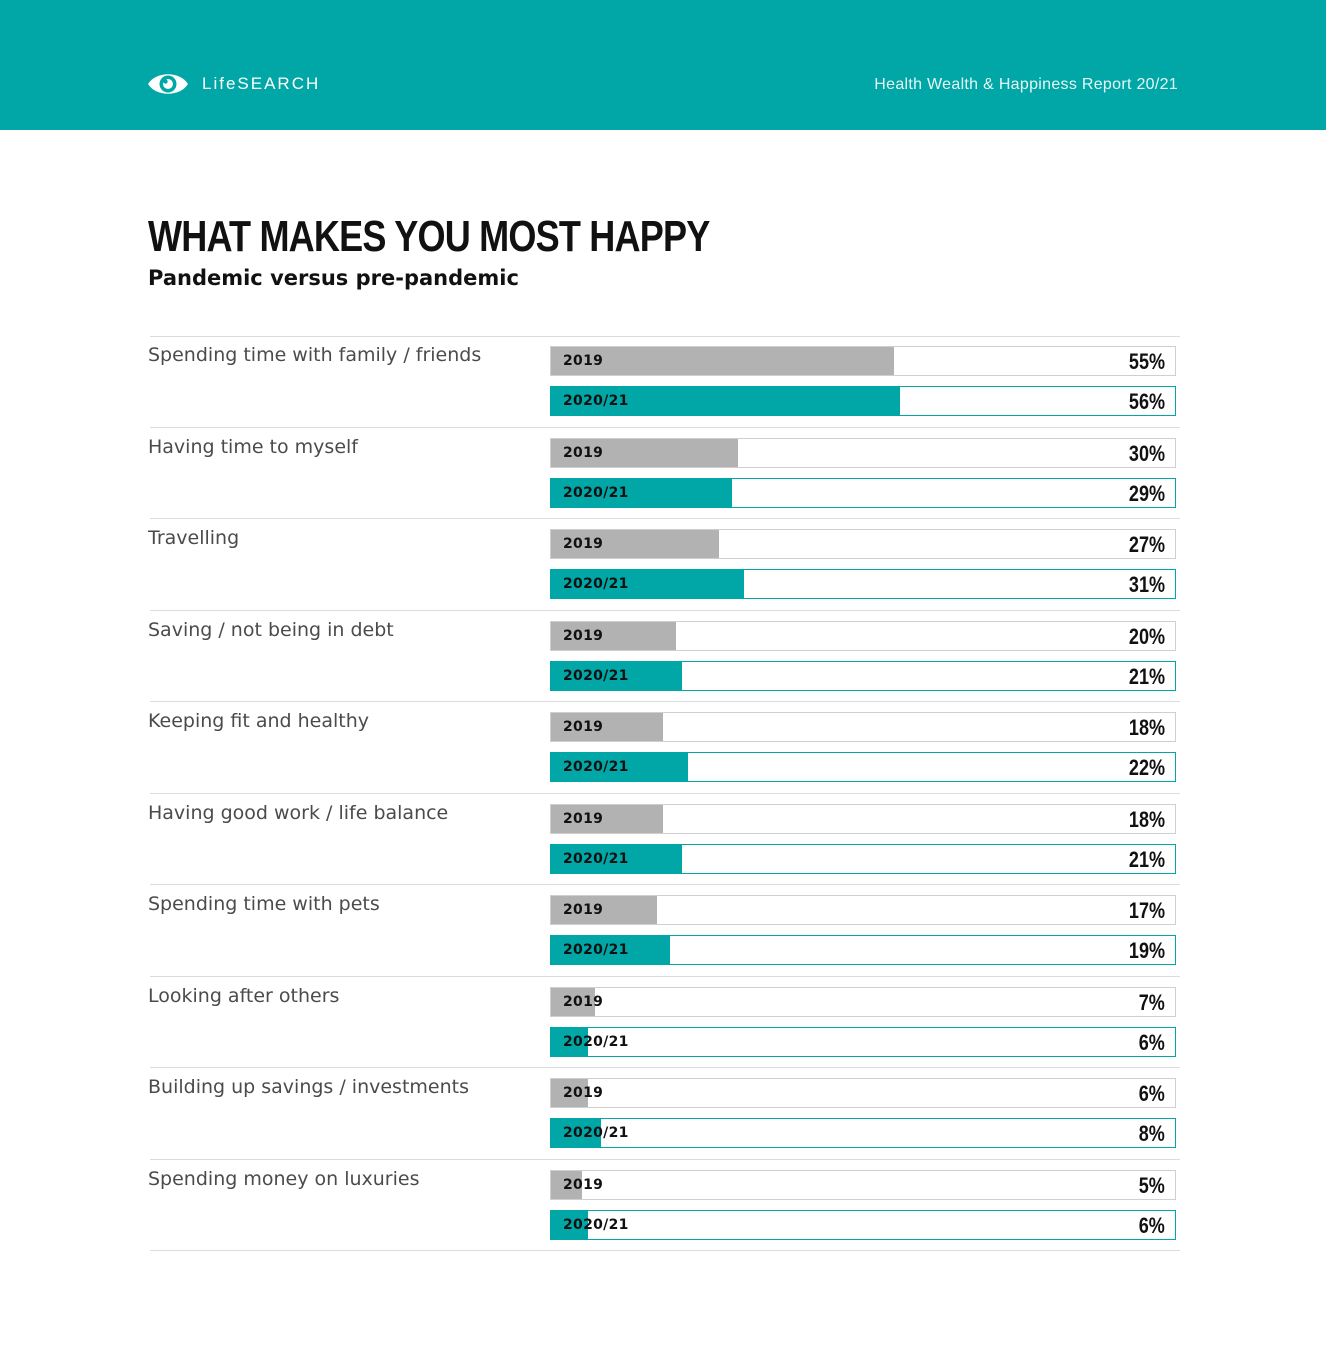 The height and width of the screenshot is (1370, 1326). Describe the element at coordinates (863, 767) in the screenshot. I see `bar-track: 2020/21 22%` at that location.